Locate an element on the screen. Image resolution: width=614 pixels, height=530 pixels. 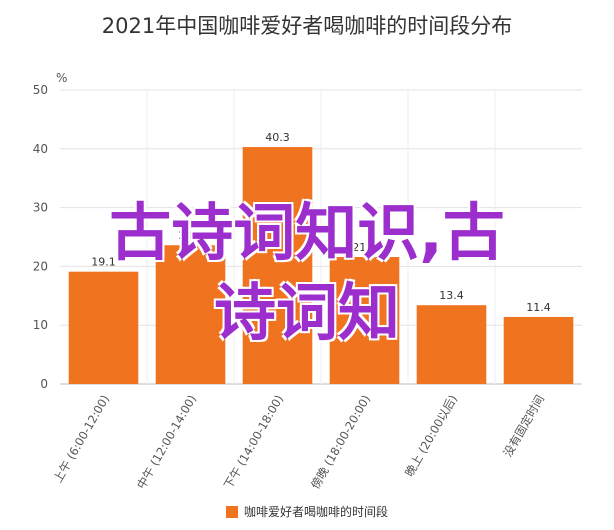
data-label: 21.6 is located at coordinates (364, 247).